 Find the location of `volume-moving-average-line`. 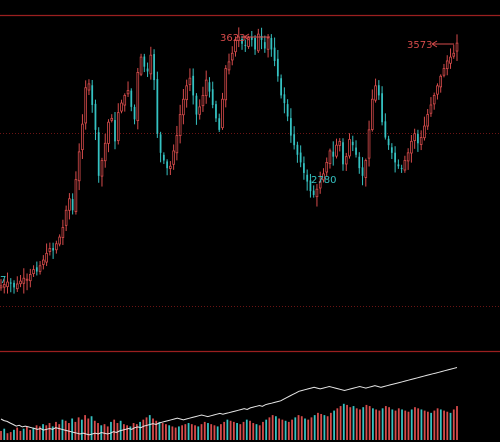

volume-moving-average-line is located at coordinates (229, 401).